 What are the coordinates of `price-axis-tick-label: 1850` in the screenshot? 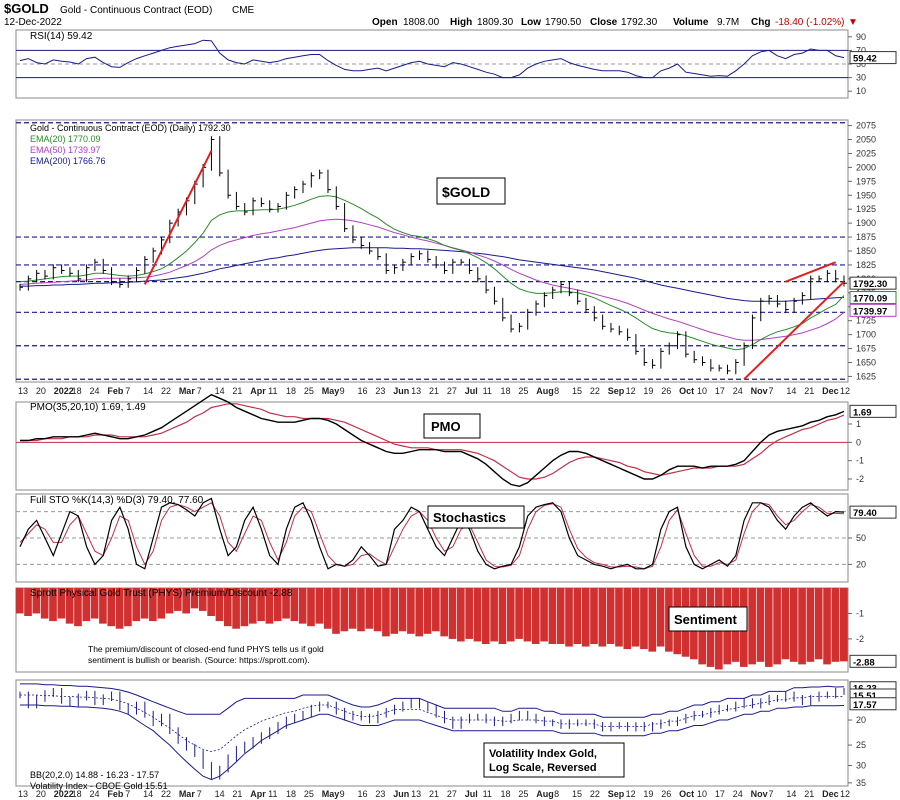 It's located at (866, 251).